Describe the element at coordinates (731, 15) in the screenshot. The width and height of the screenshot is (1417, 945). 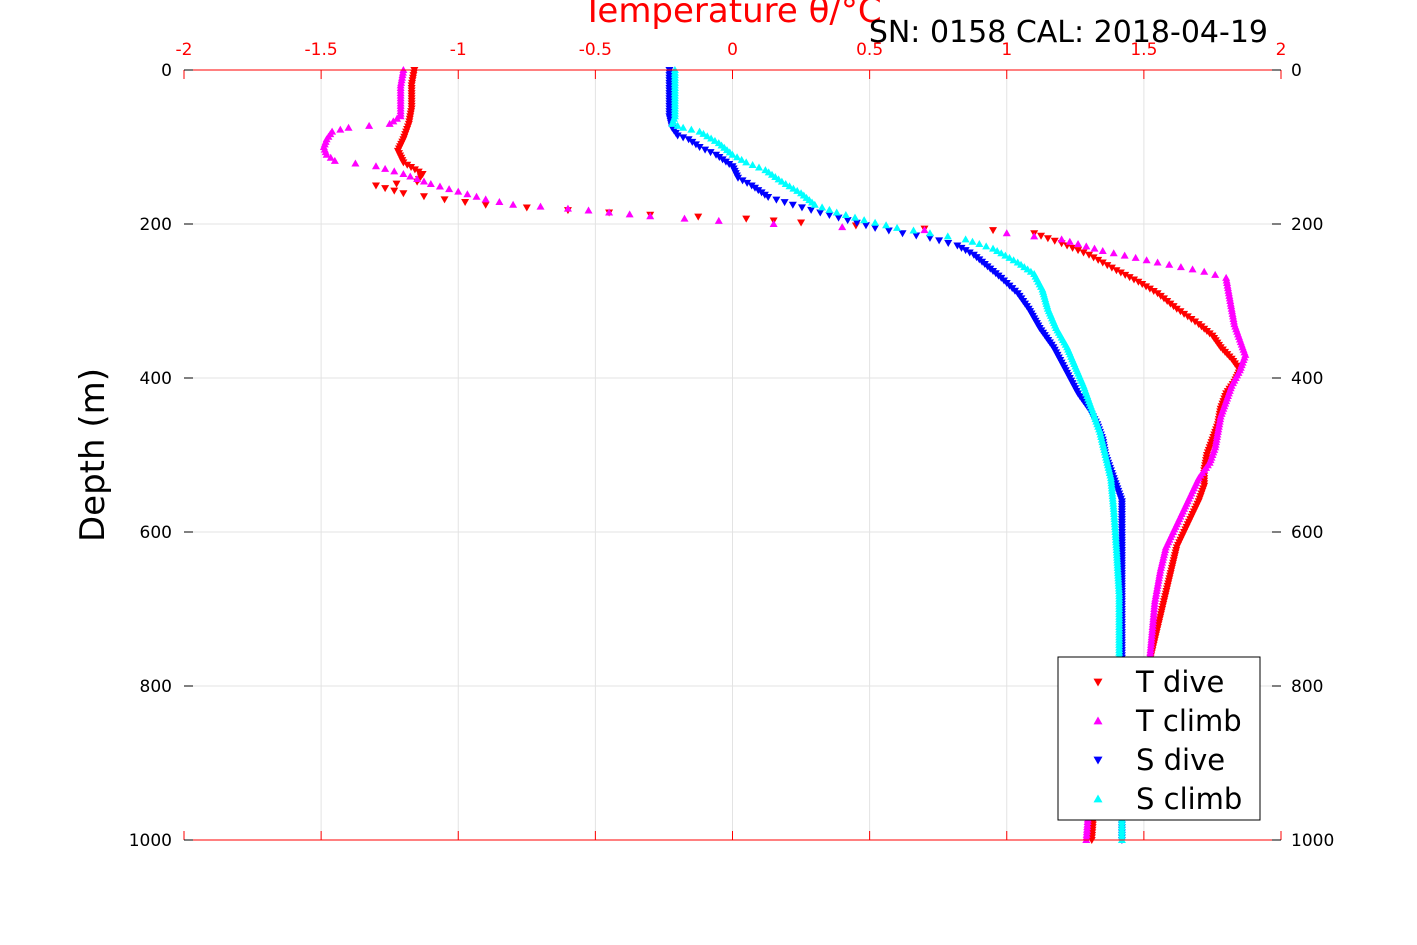
I see `x-axis-title: Temperature θ/°C` at that location.